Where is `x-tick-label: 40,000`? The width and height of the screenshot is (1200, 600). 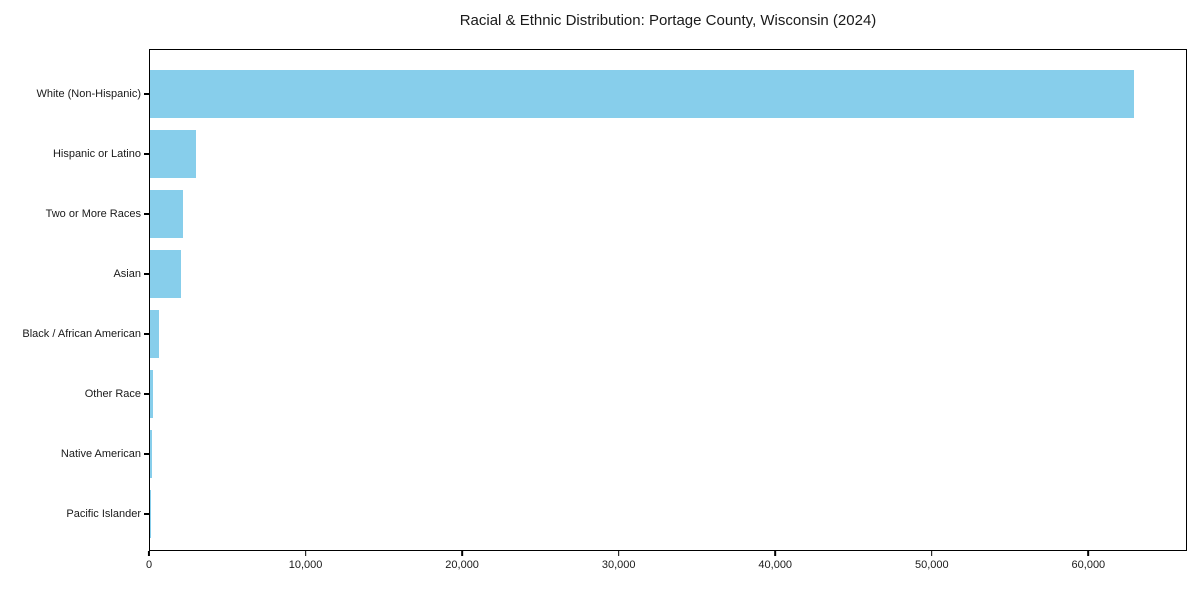 x-tick-label: 40,000 is located at coordinates (775, 565).